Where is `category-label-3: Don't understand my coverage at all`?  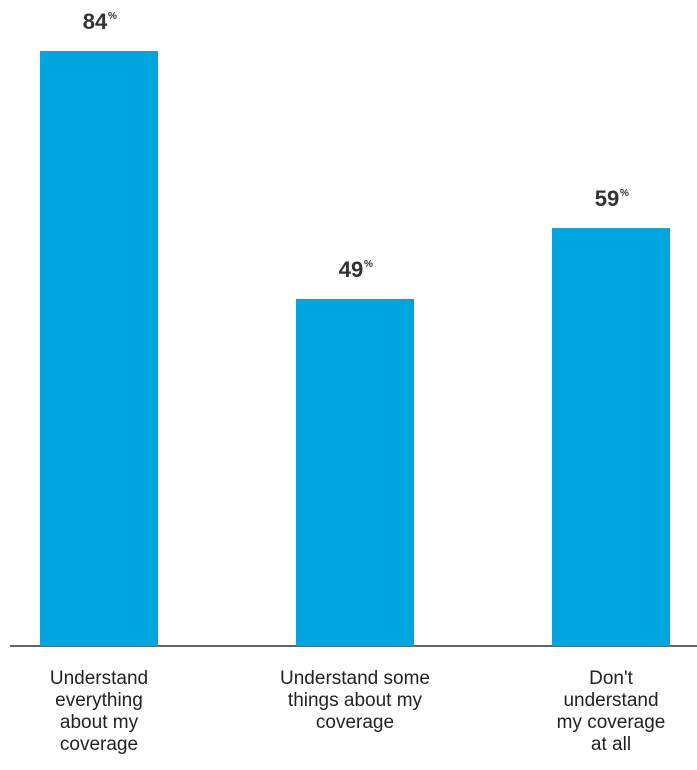 category-label-3: Don't understand my coverage at all is located at coordinates (611, 711).